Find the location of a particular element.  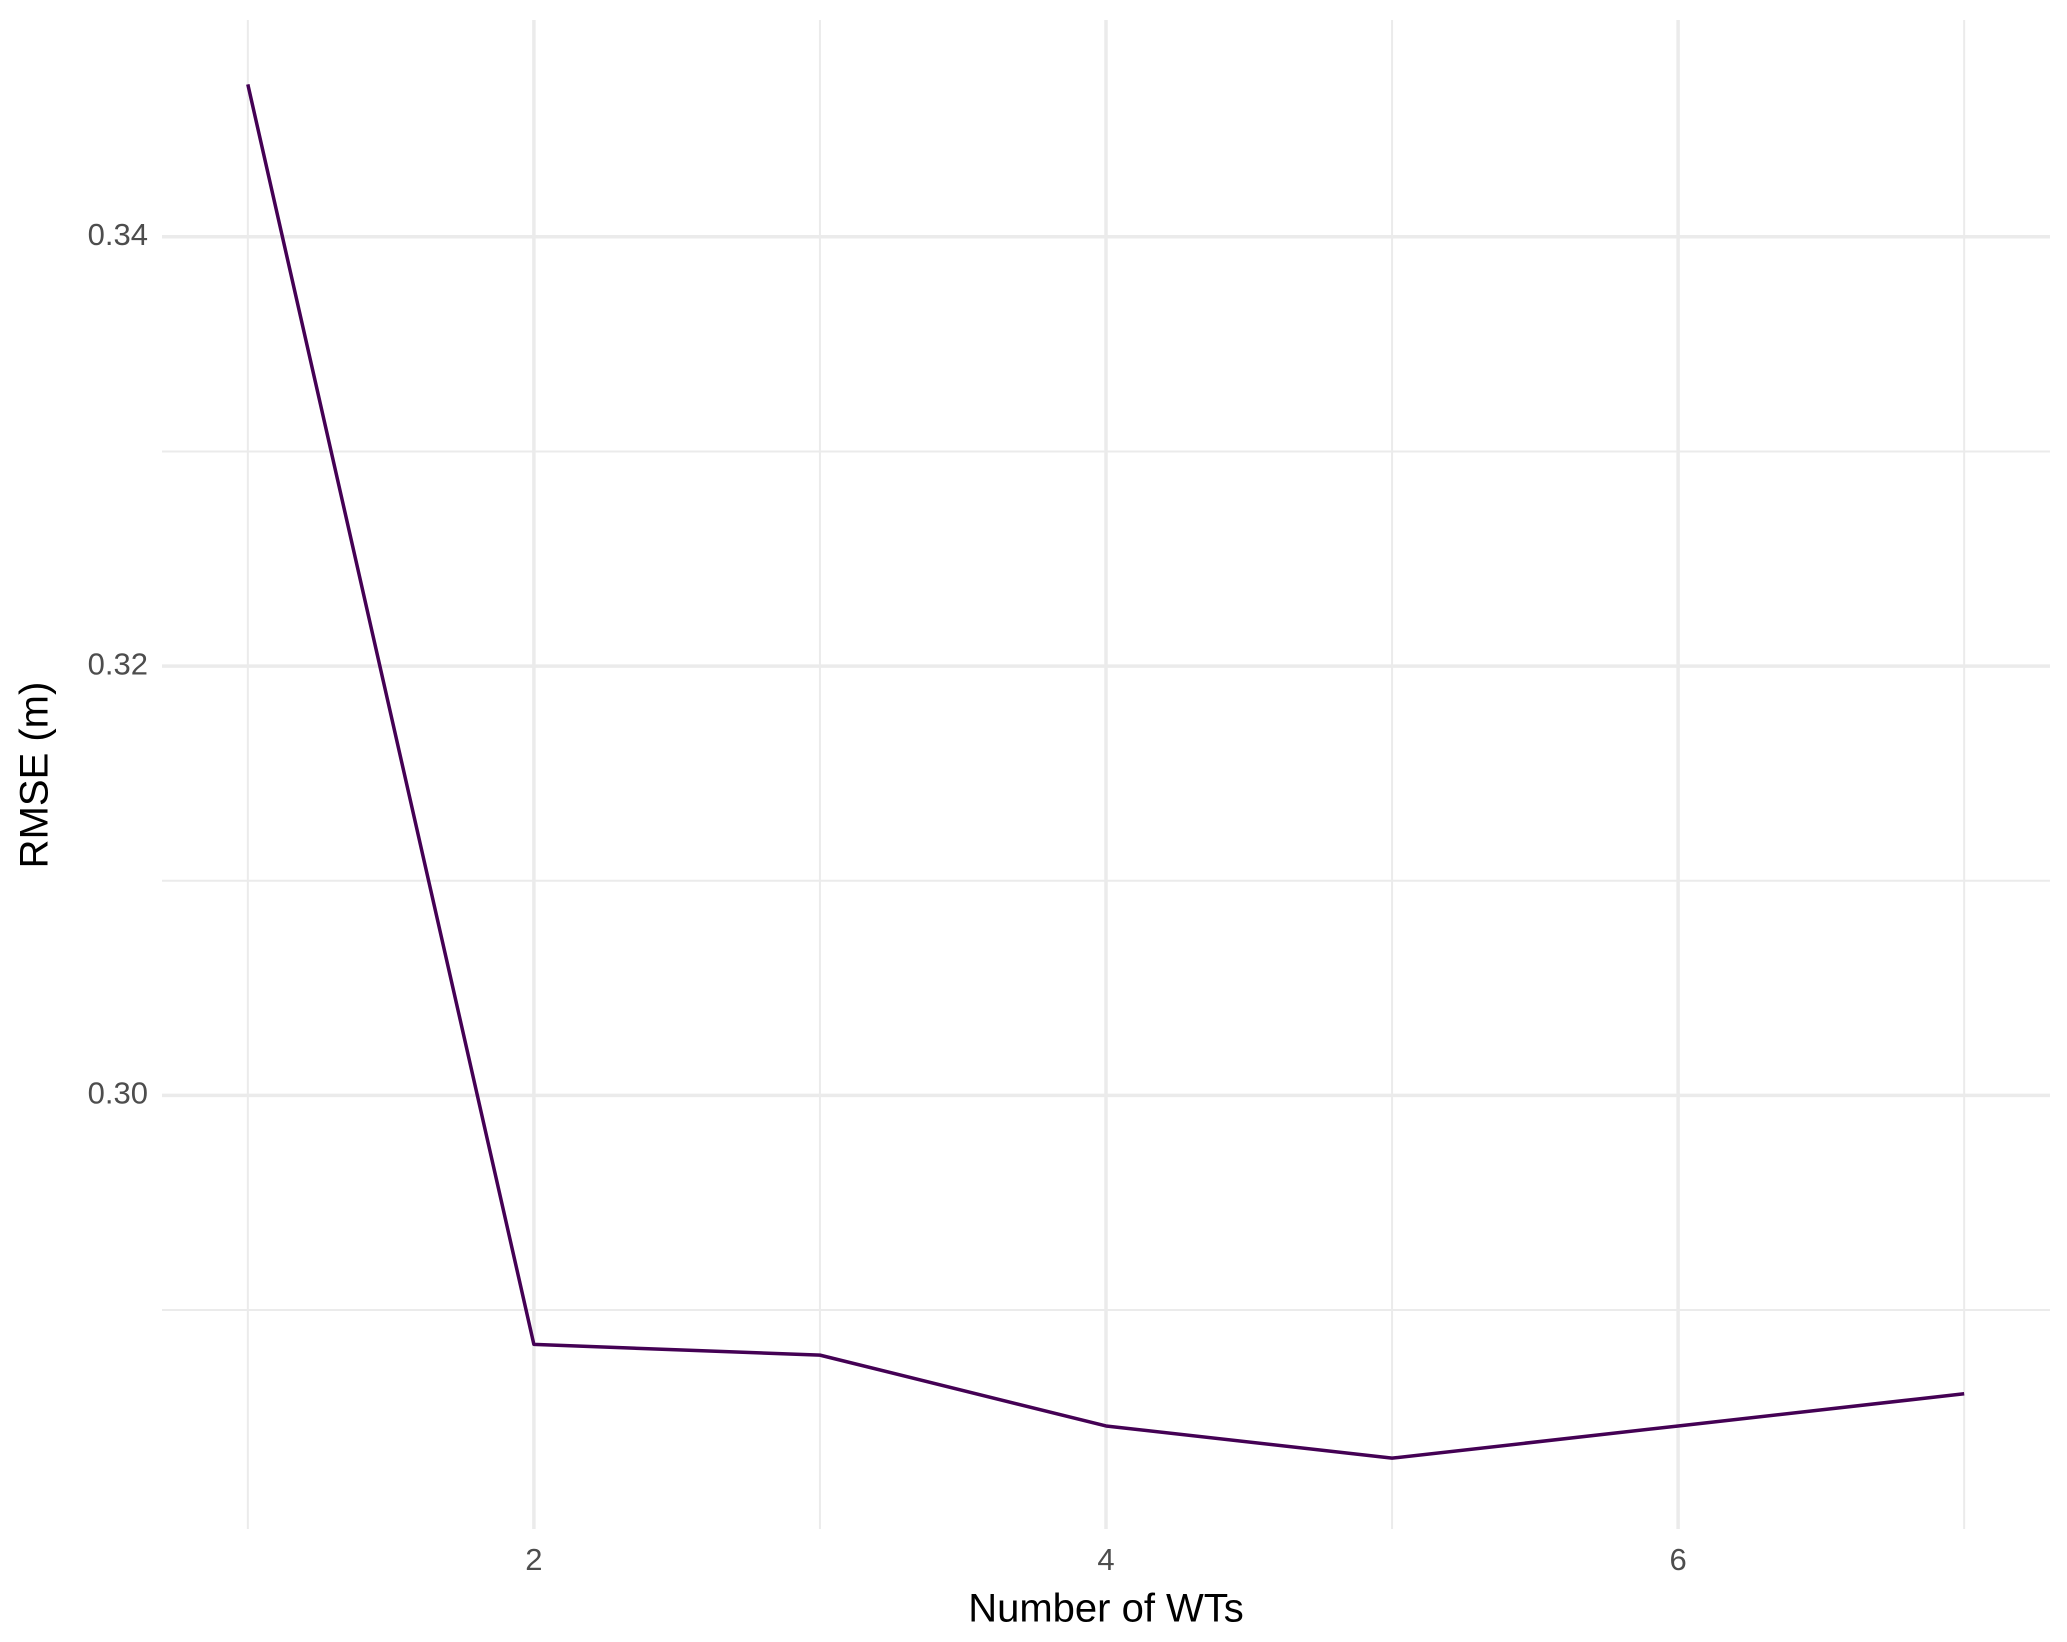

x-tick-label: 4 is located at coordinates (1105, 1559).